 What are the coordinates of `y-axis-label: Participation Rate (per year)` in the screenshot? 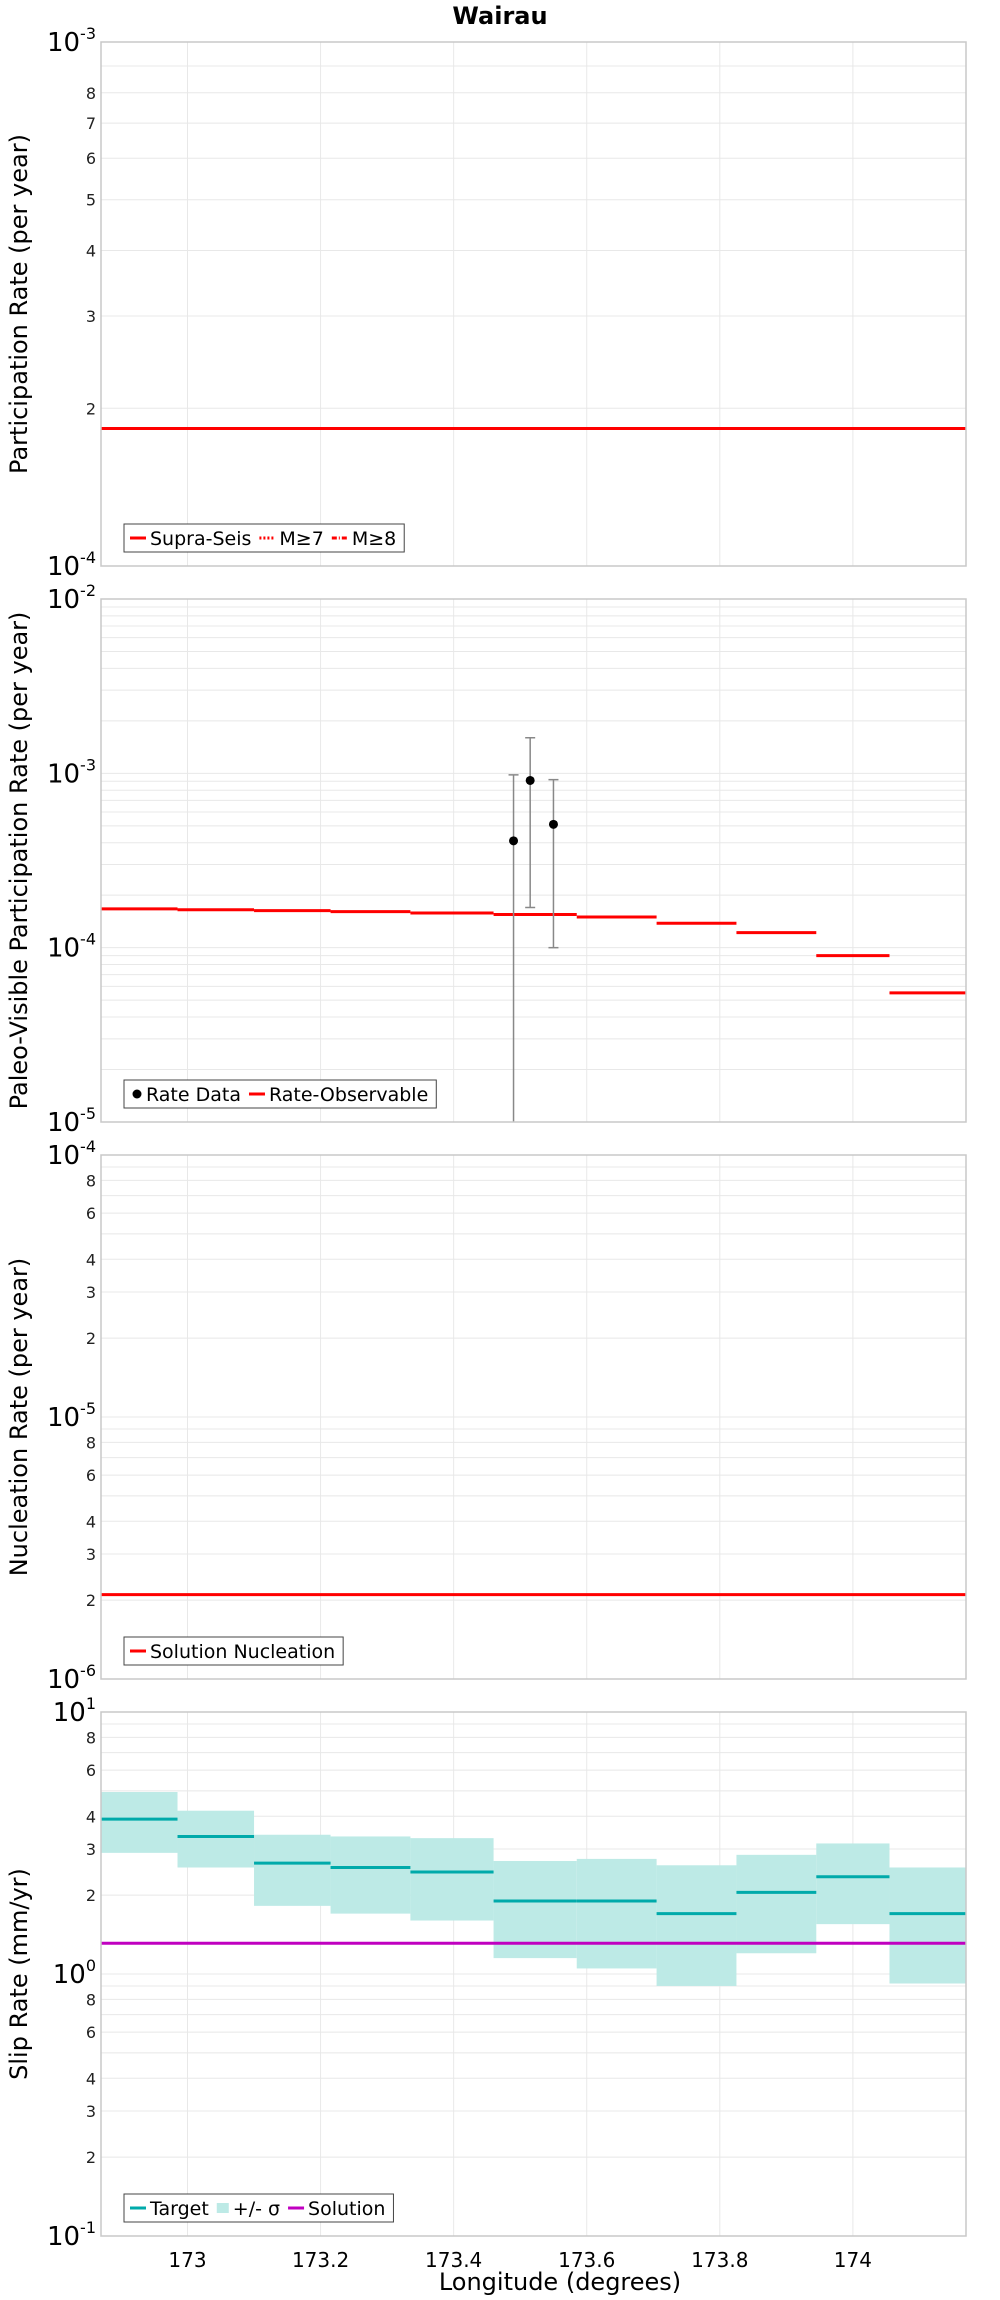 It's located at (19, 304).